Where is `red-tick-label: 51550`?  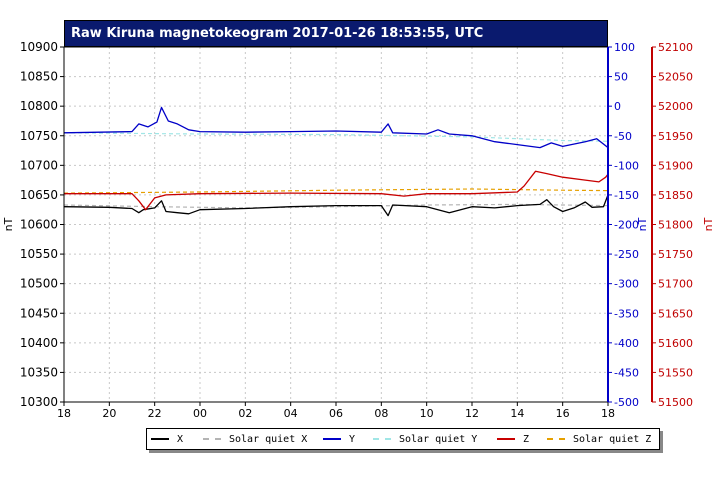
red-tick-label: 51550 is located at coordinates (675, 372).